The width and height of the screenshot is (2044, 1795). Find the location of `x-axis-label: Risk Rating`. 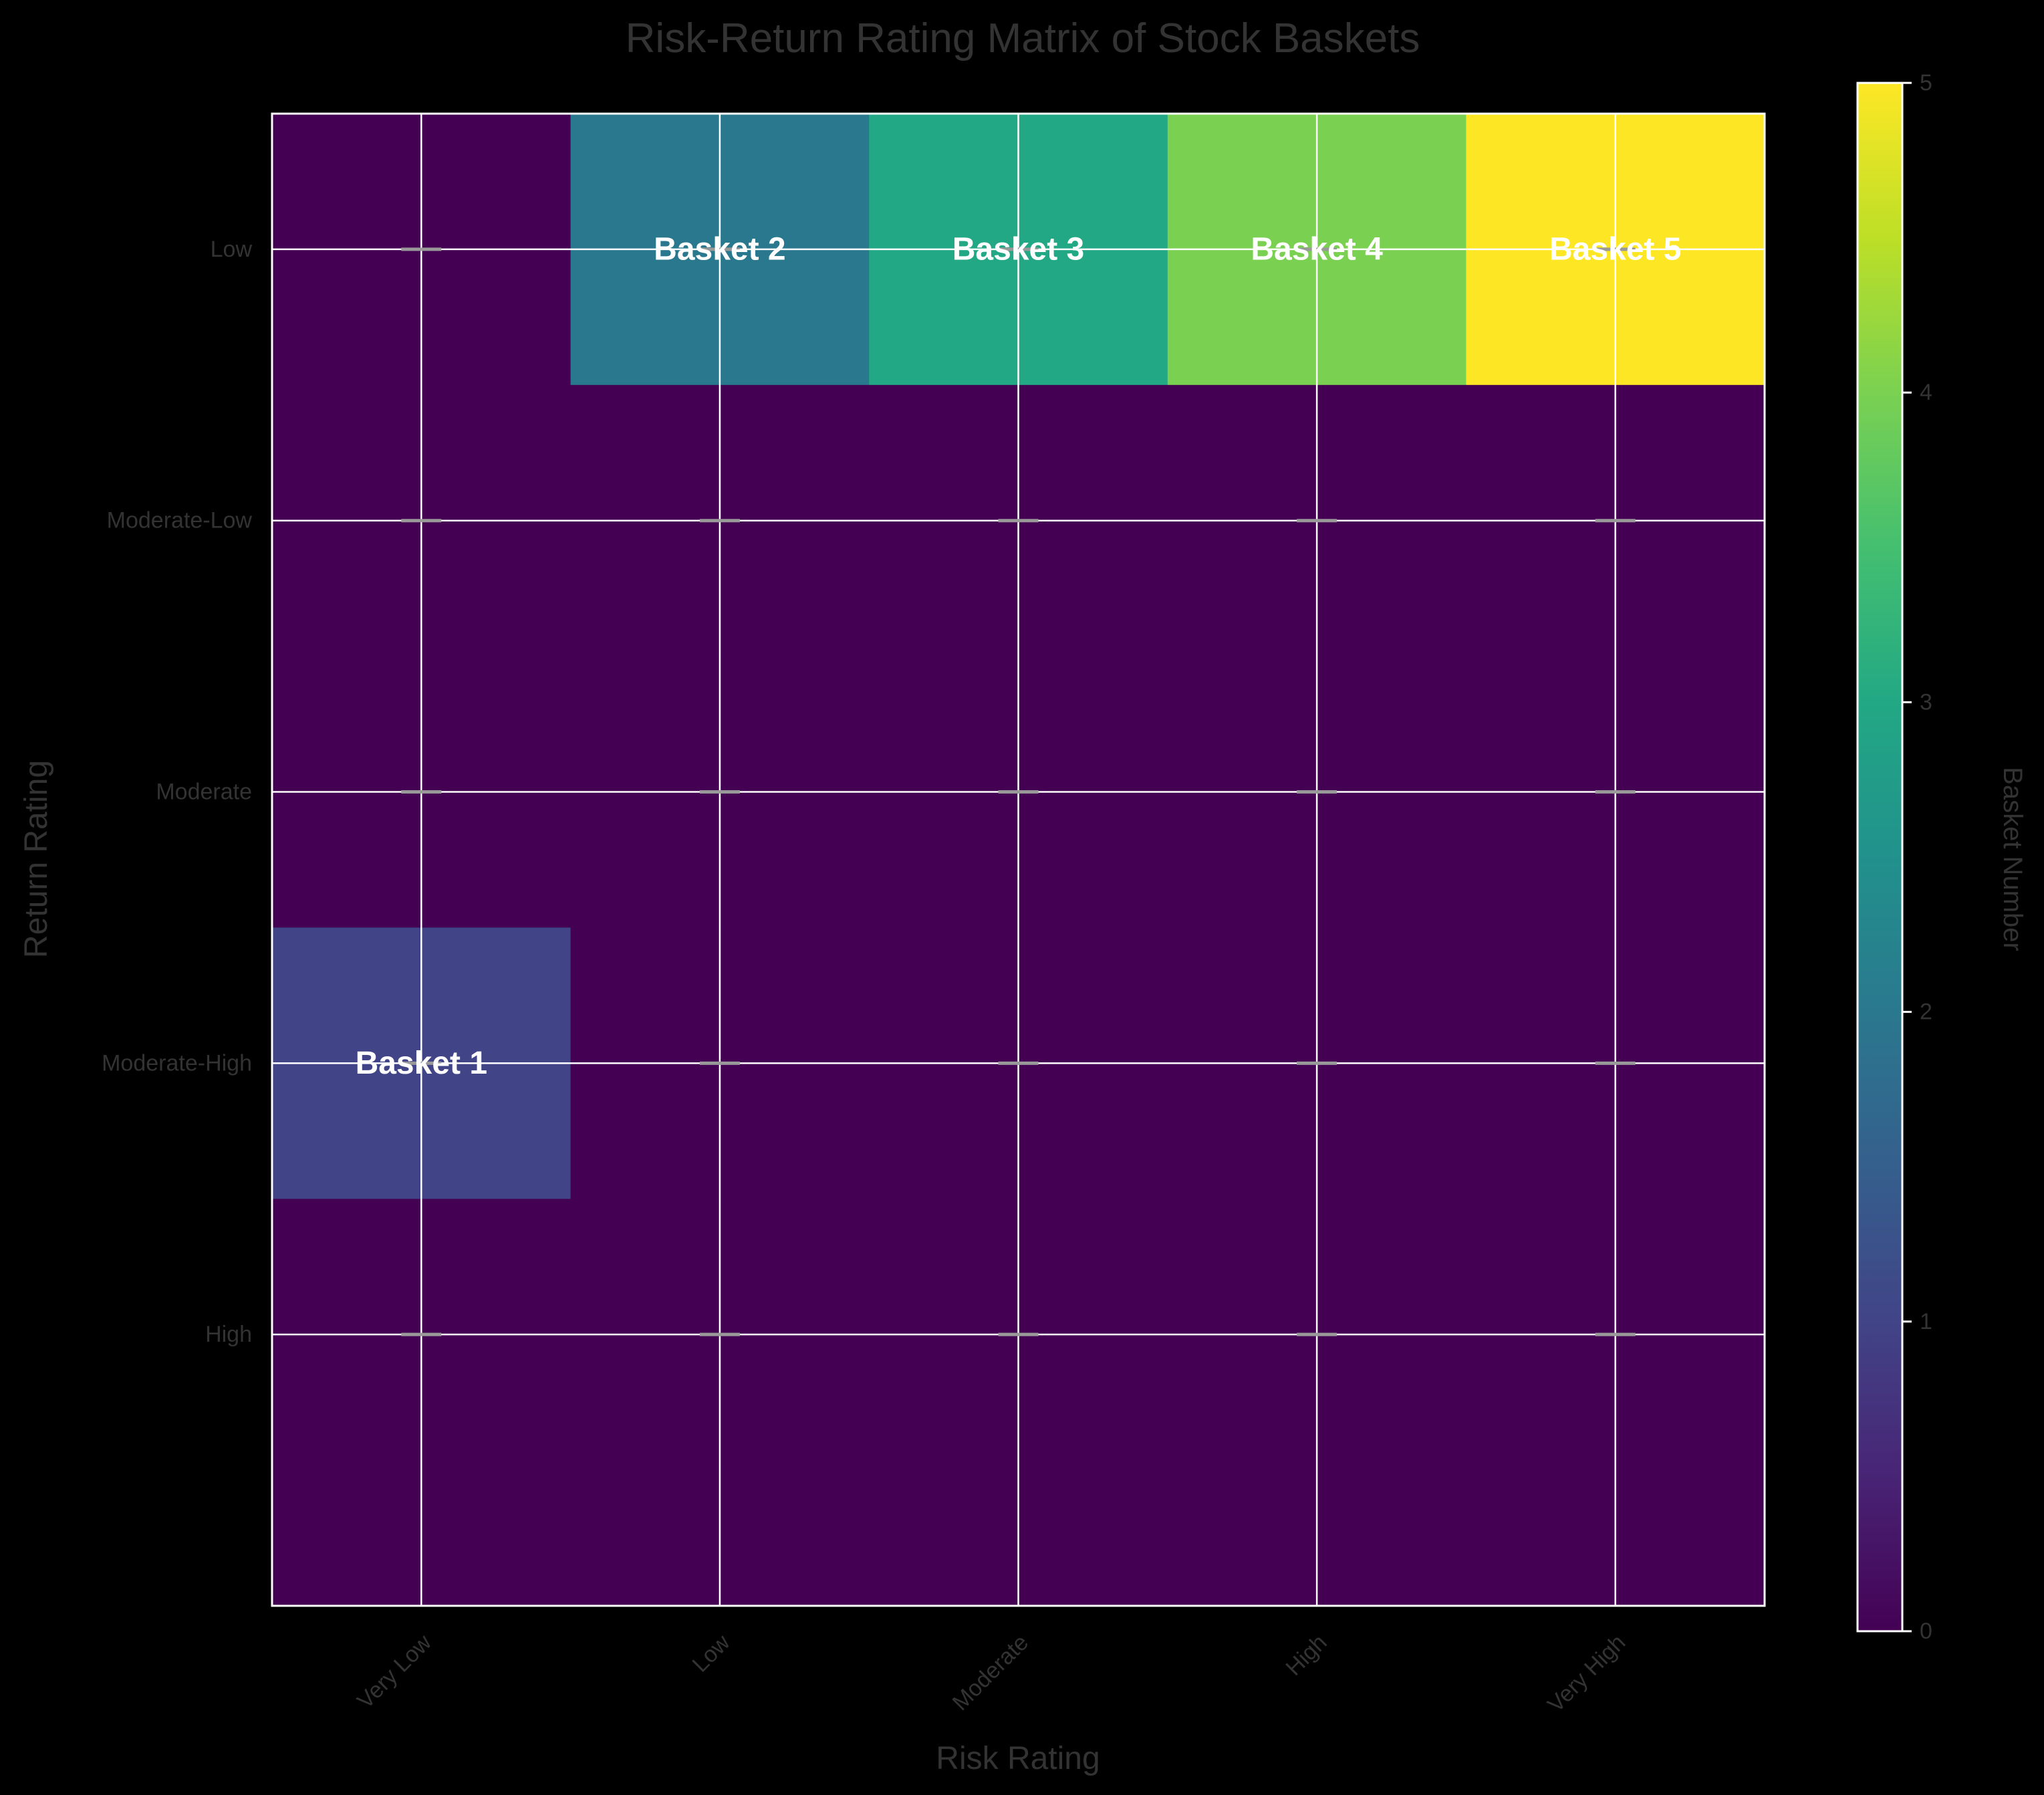

x-axis-label: Risk Rating is located at coordinates (1018, 1758).